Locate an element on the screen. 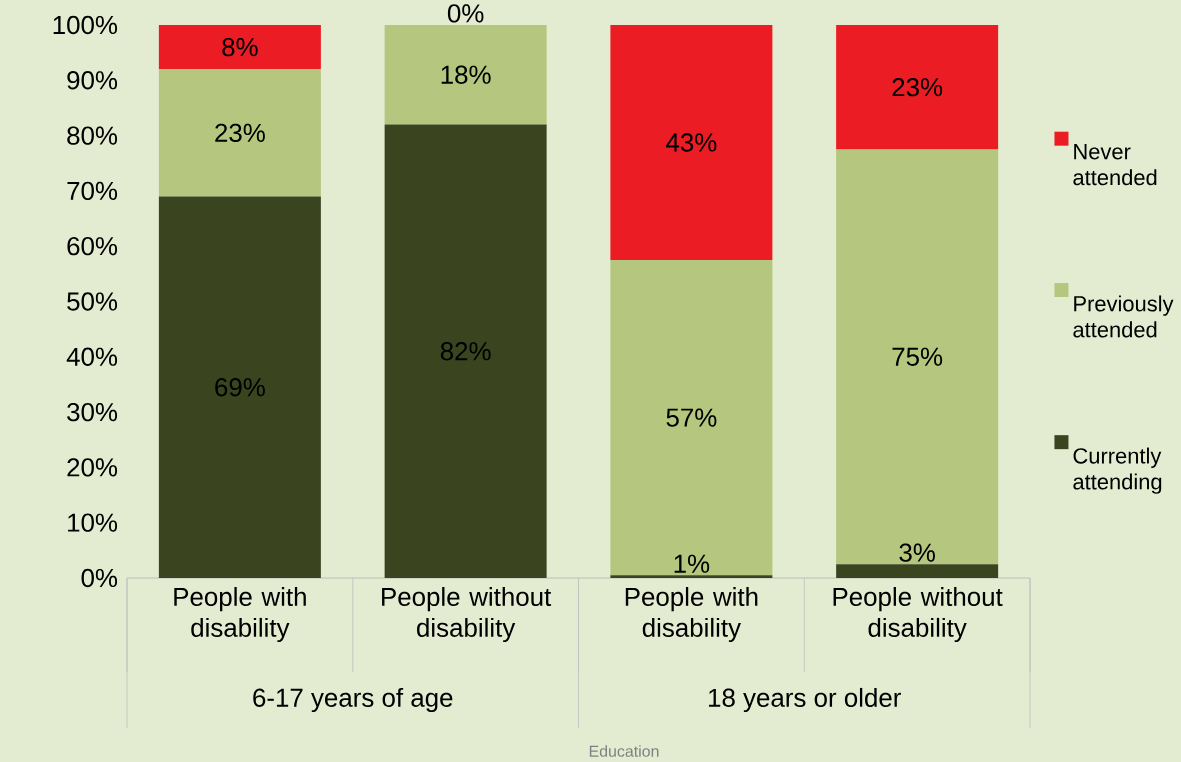  data-label: 43% is located at coordinates (691, 142).